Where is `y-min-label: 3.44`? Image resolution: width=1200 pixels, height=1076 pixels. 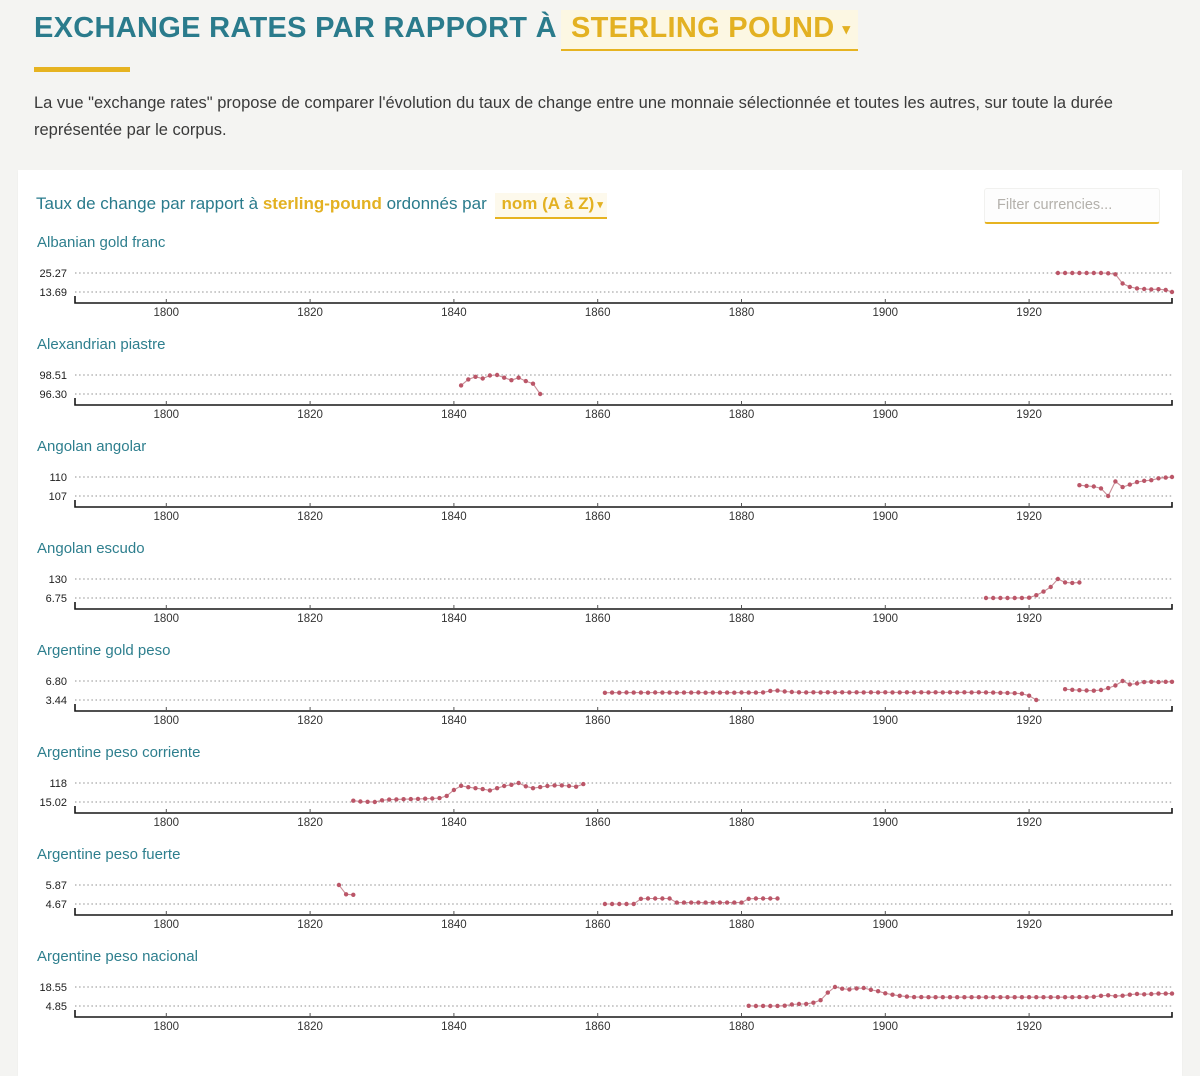
y-min-label: 3.44 is located at coordinates (56, 701).